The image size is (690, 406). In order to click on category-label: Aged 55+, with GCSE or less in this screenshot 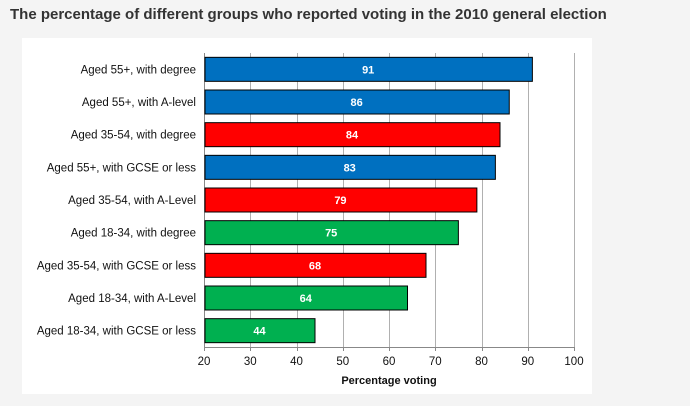, I will do `click(122, 168)`.